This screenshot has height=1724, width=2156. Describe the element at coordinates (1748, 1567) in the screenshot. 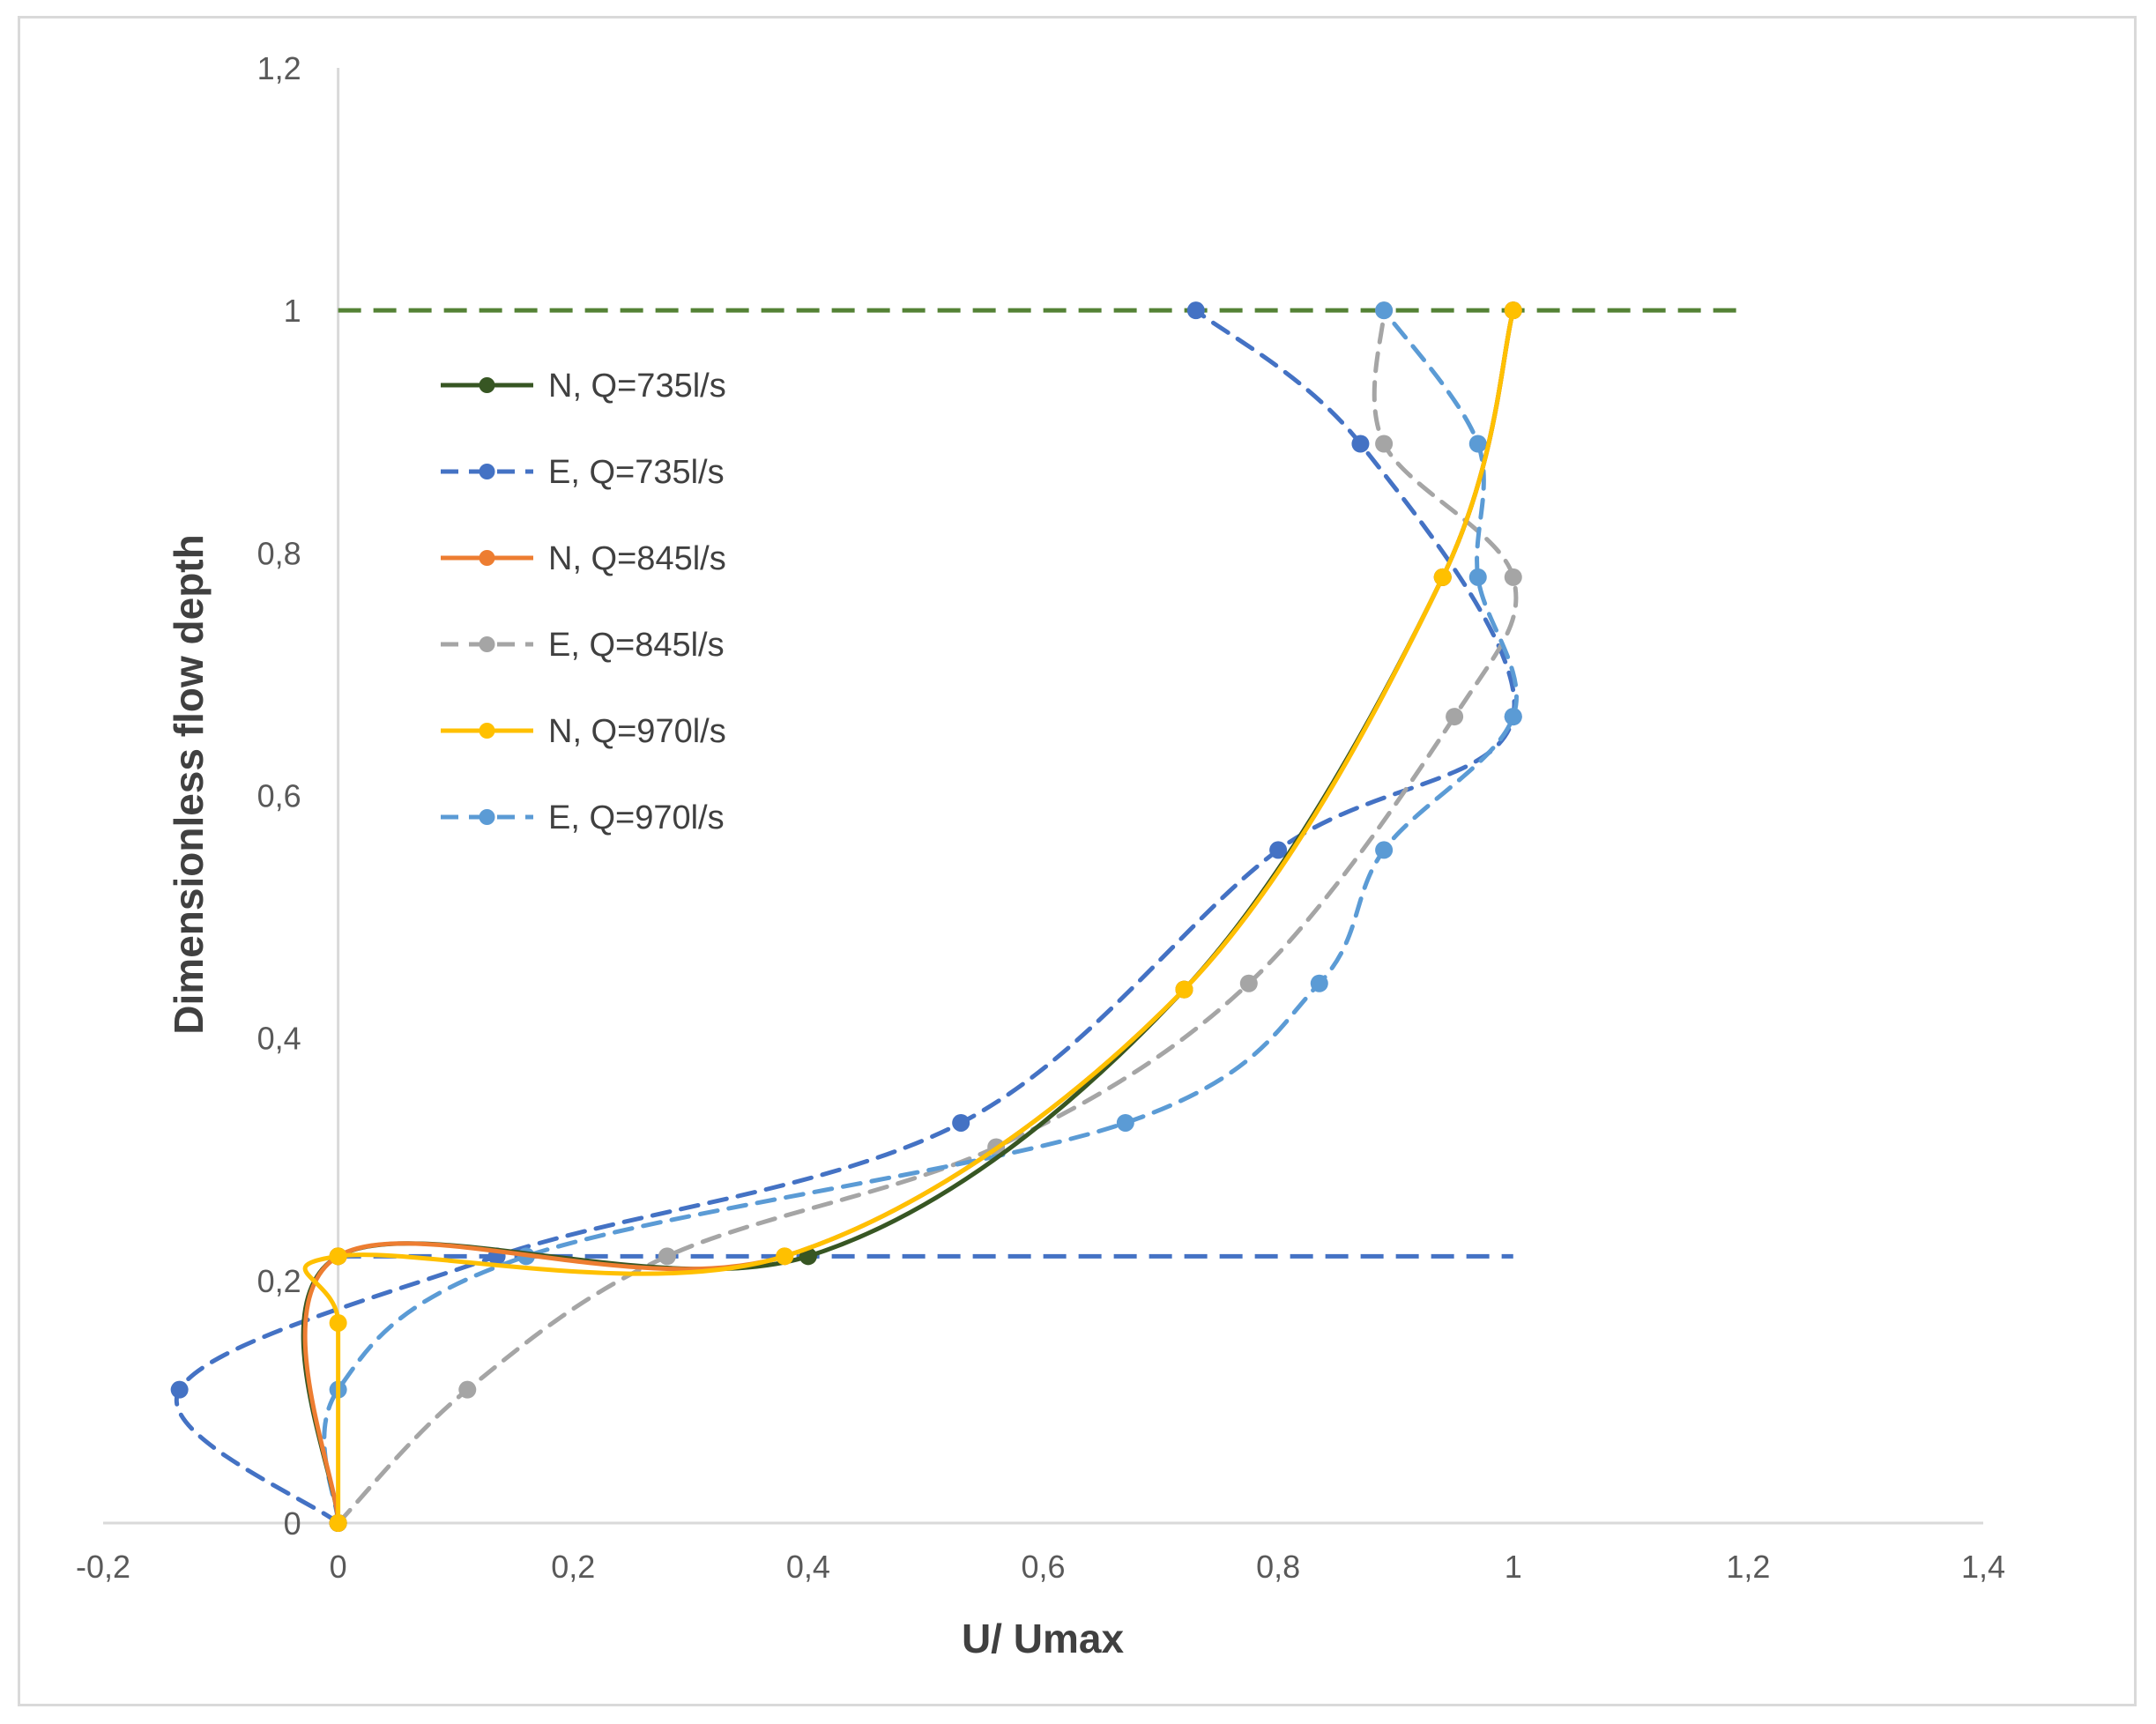

I see `x-tick-label: 1,2` at that location.